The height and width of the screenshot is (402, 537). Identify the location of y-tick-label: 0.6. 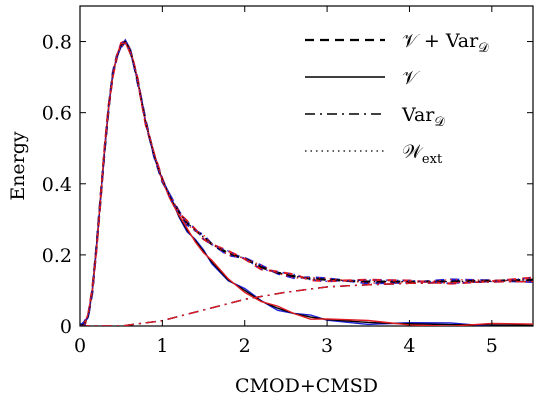
(57, 114).